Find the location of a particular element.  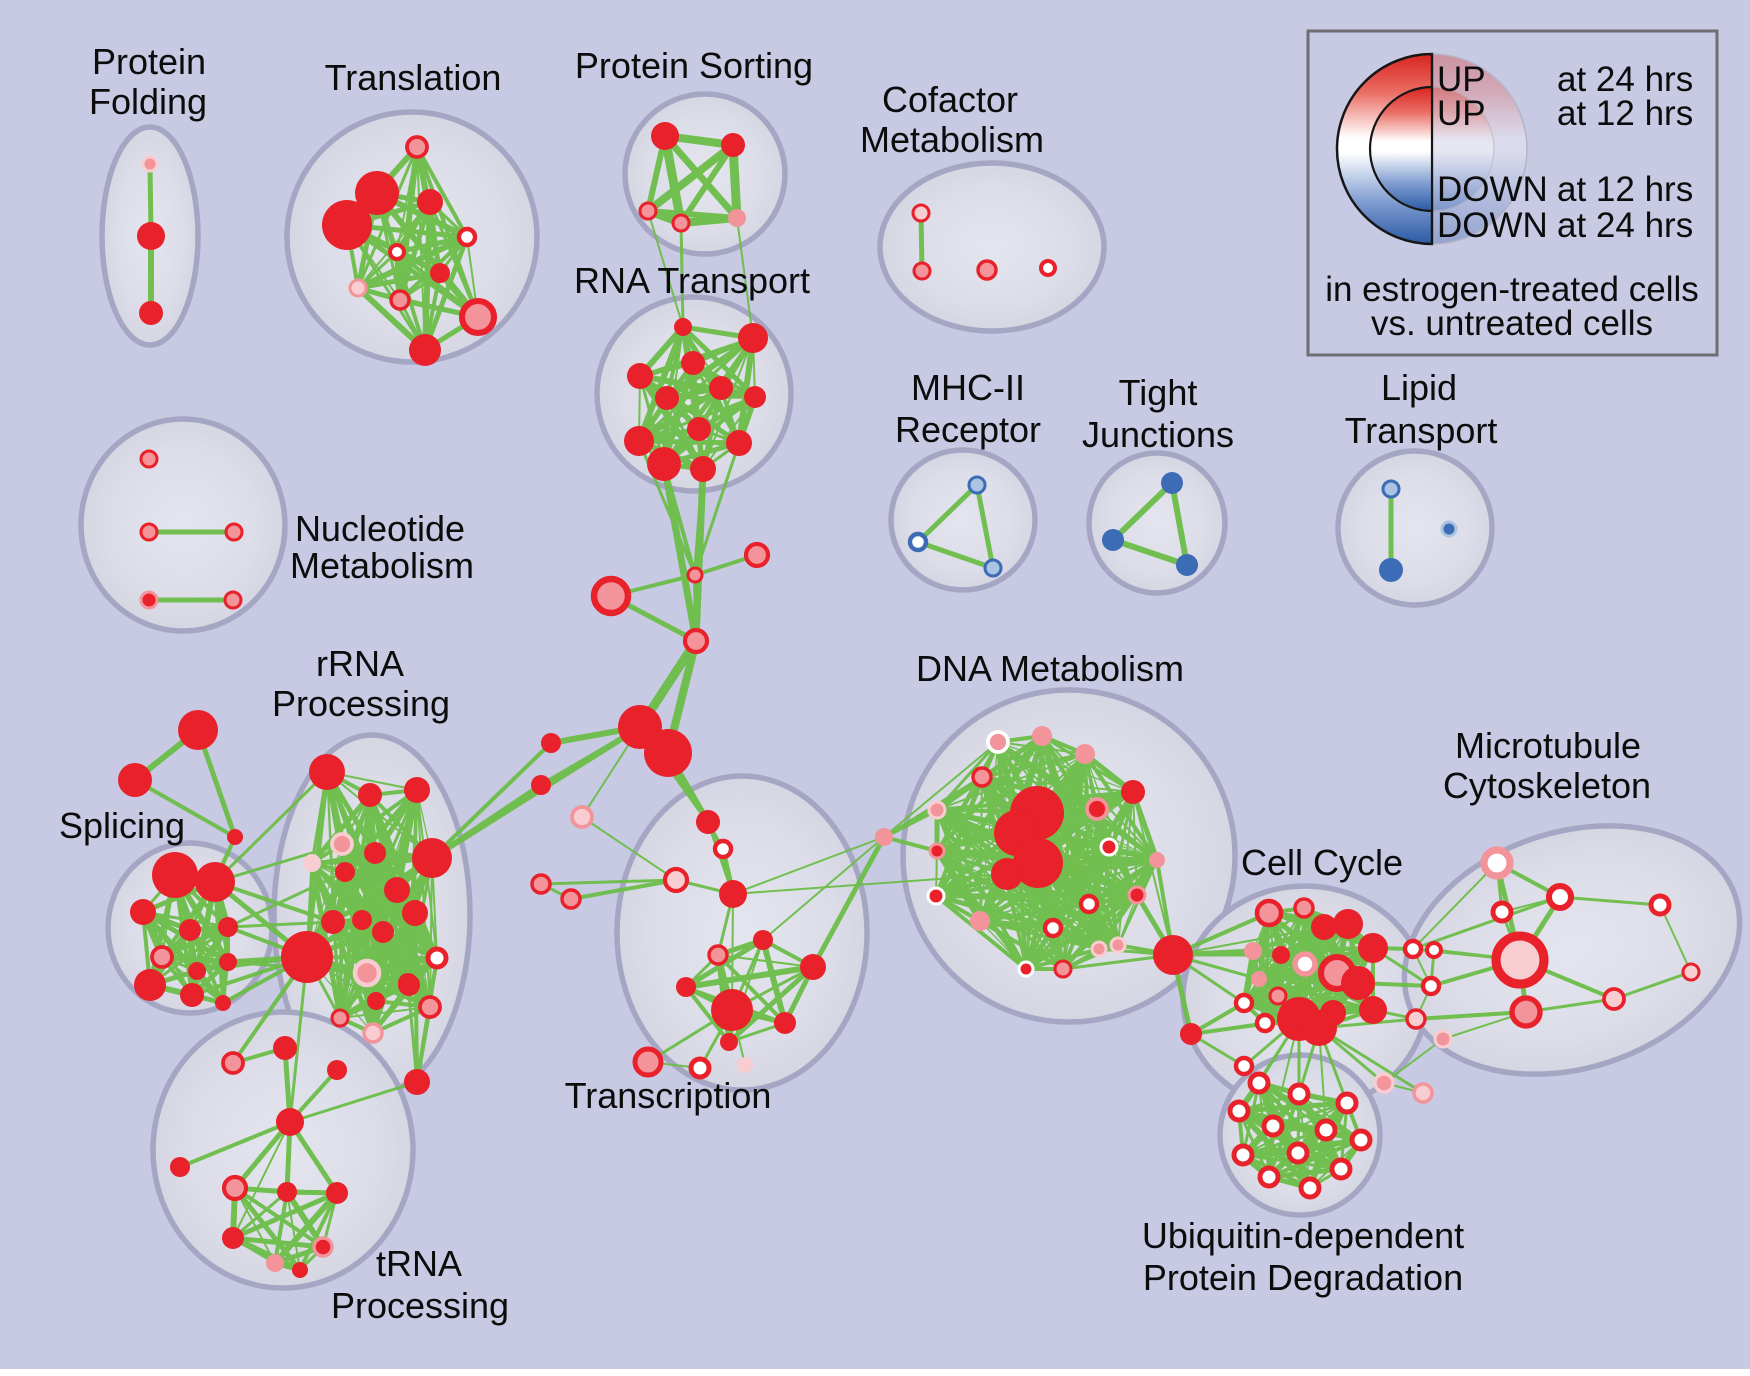

cluster-label: Cytoskeleton is located at coordinates (1547, 785).